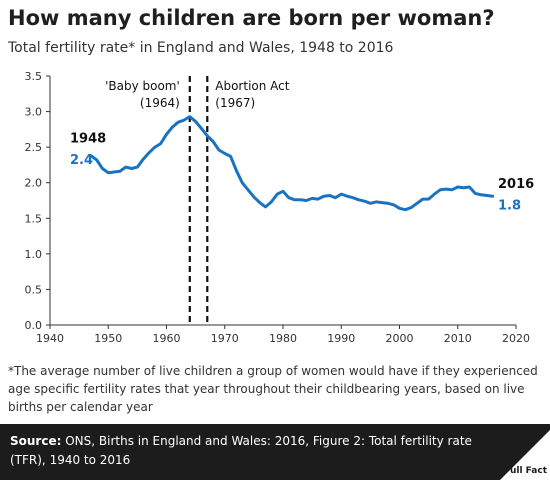 The image size is (550, 480). What do you see at coordinates (283, 338) in the screenshot?
I see `x-tick-label: 1980` at bounding box center [283, 338].